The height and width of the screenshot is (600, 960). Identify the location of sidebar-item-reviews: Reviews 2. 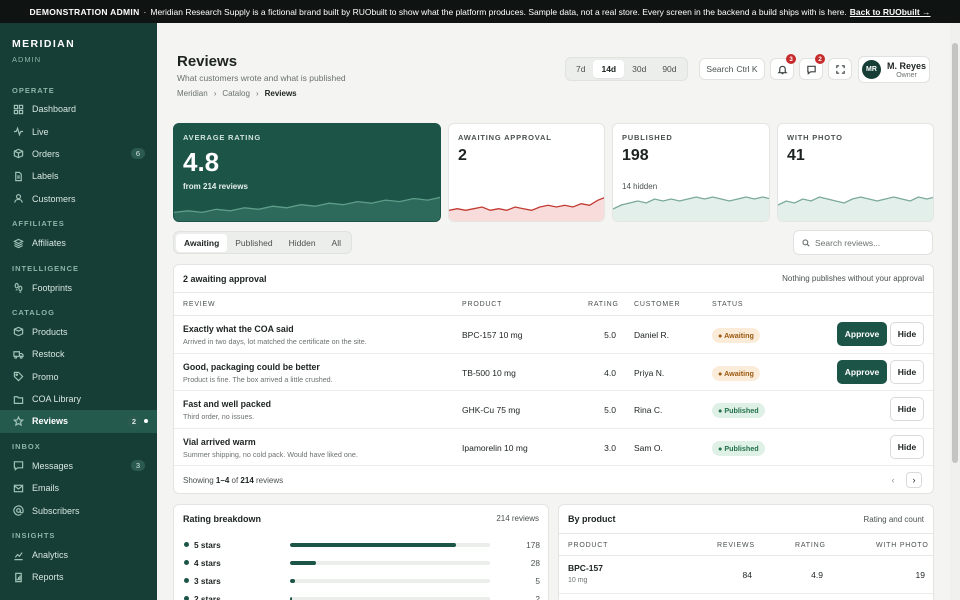
(78, 421).